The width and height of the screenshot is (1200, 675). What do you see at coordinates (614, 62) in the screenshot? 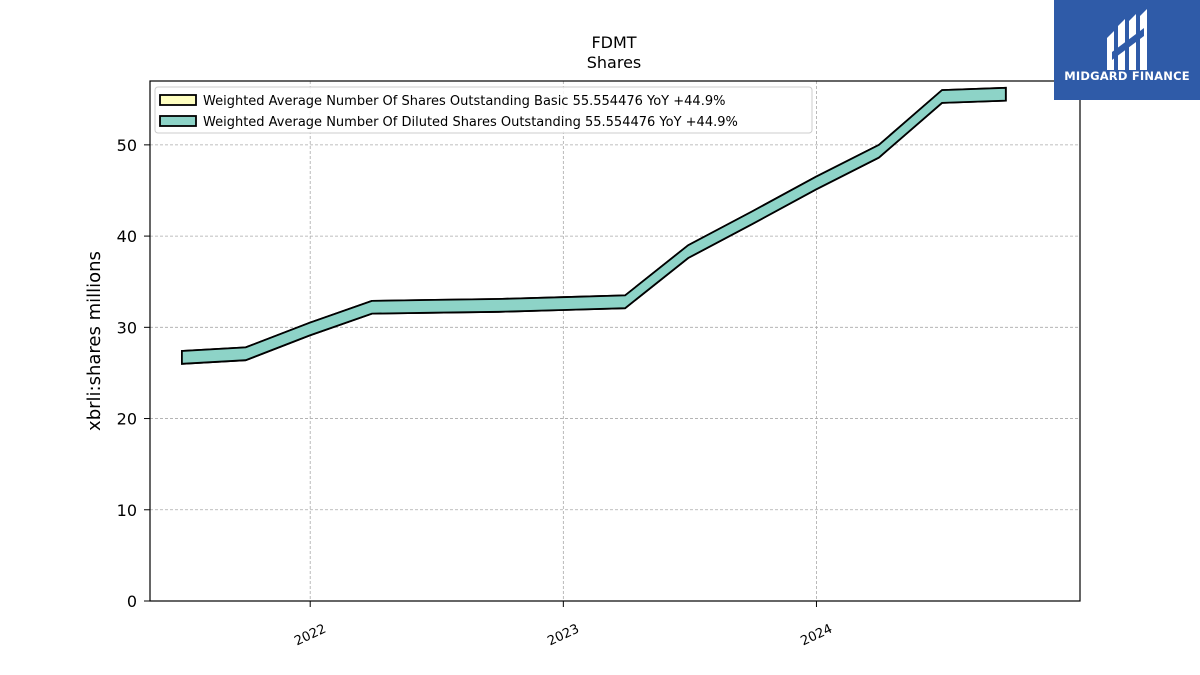
I see `chart-subtitle: Shares` at bounding box center [614, 62].